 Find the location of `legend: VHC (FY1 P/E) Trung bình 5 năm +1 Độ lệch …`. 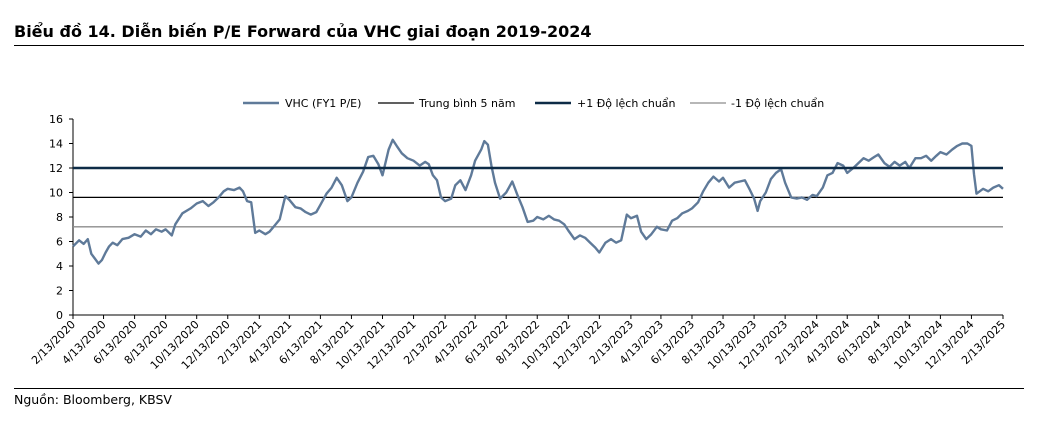

legend: VHC (FY1 P/E) Trung bình 5 năm +1 Độ lệch … is located at coordinates (533, 103).